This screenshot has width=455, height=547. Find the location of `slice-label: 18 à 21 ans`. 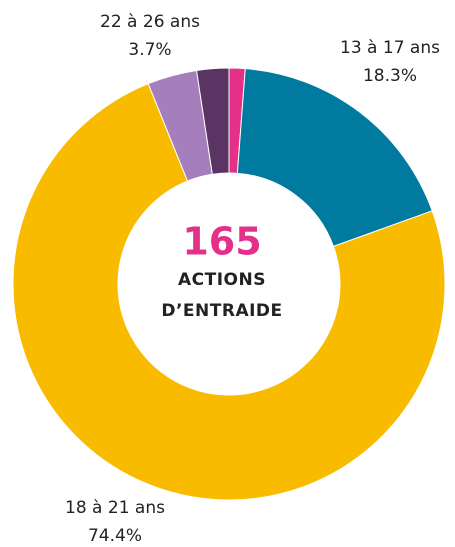

slice-label: 18 à 21 ans is located at coordinates (115, 508).